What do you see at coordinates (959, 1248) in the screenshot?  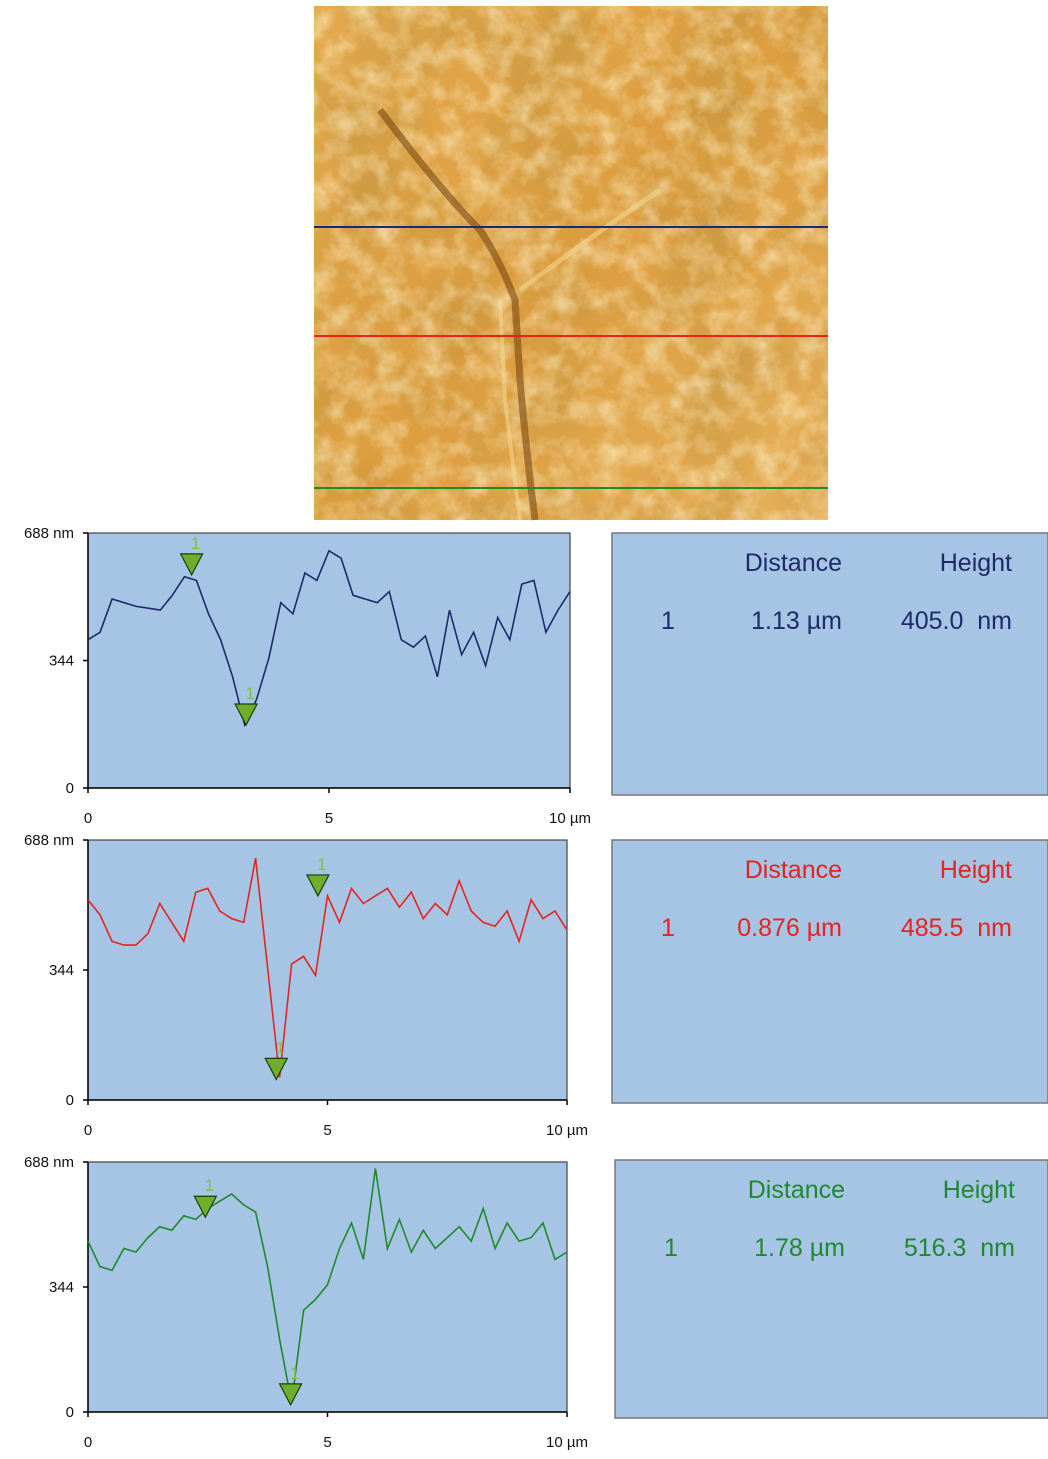 I see `table-cell: 516.3 nm` at bounding box center [959, 1248].